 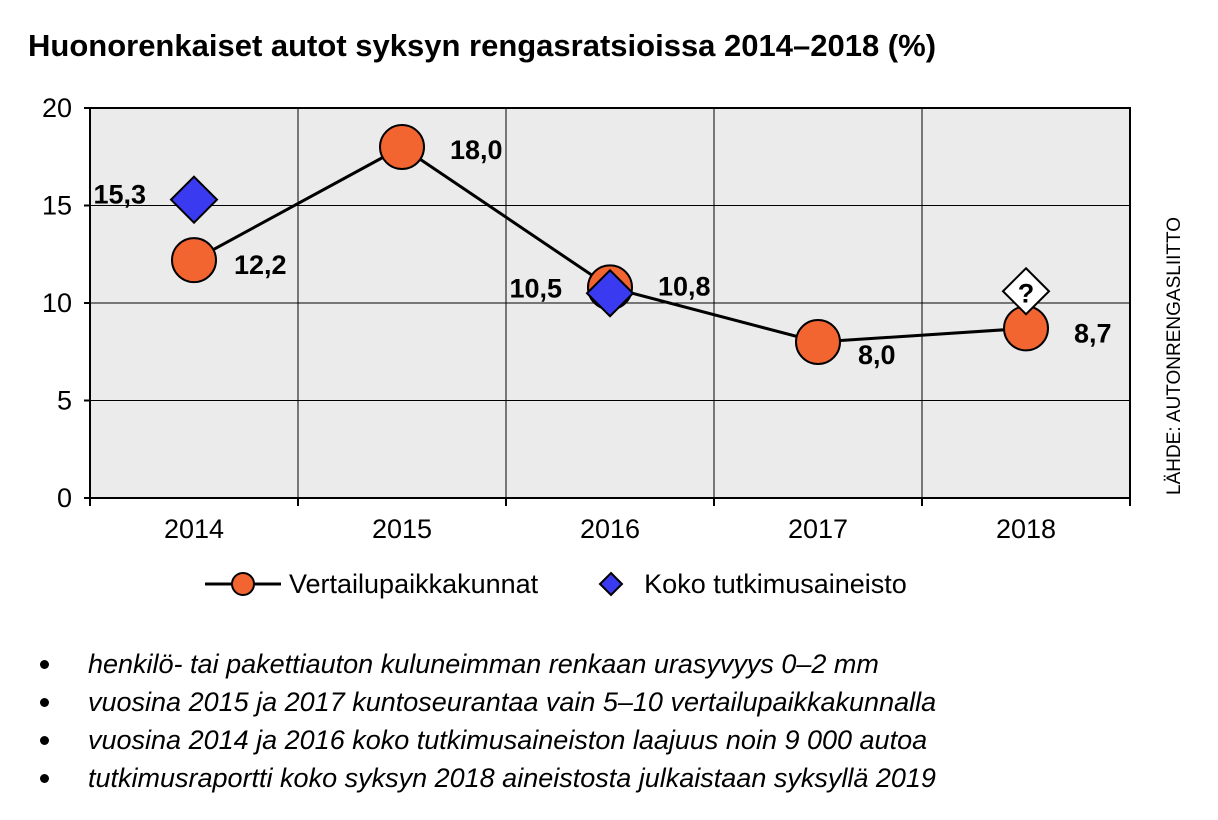 I want to click on data-label-vertailupaikkakunnat: 8,0, so click(x=877, y=355).